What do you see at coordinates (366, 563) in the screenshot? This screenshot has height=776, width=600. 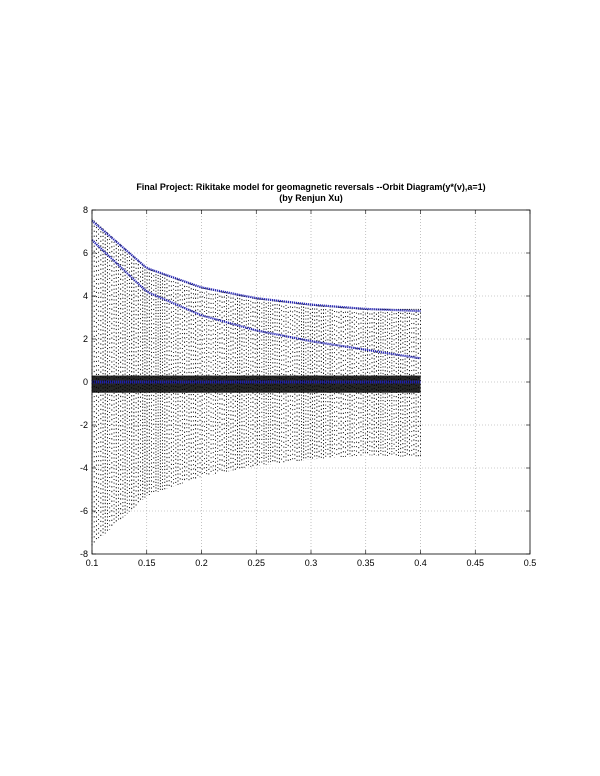 I see `x-tick-label: 0.35` at bounding box center [366, 563].